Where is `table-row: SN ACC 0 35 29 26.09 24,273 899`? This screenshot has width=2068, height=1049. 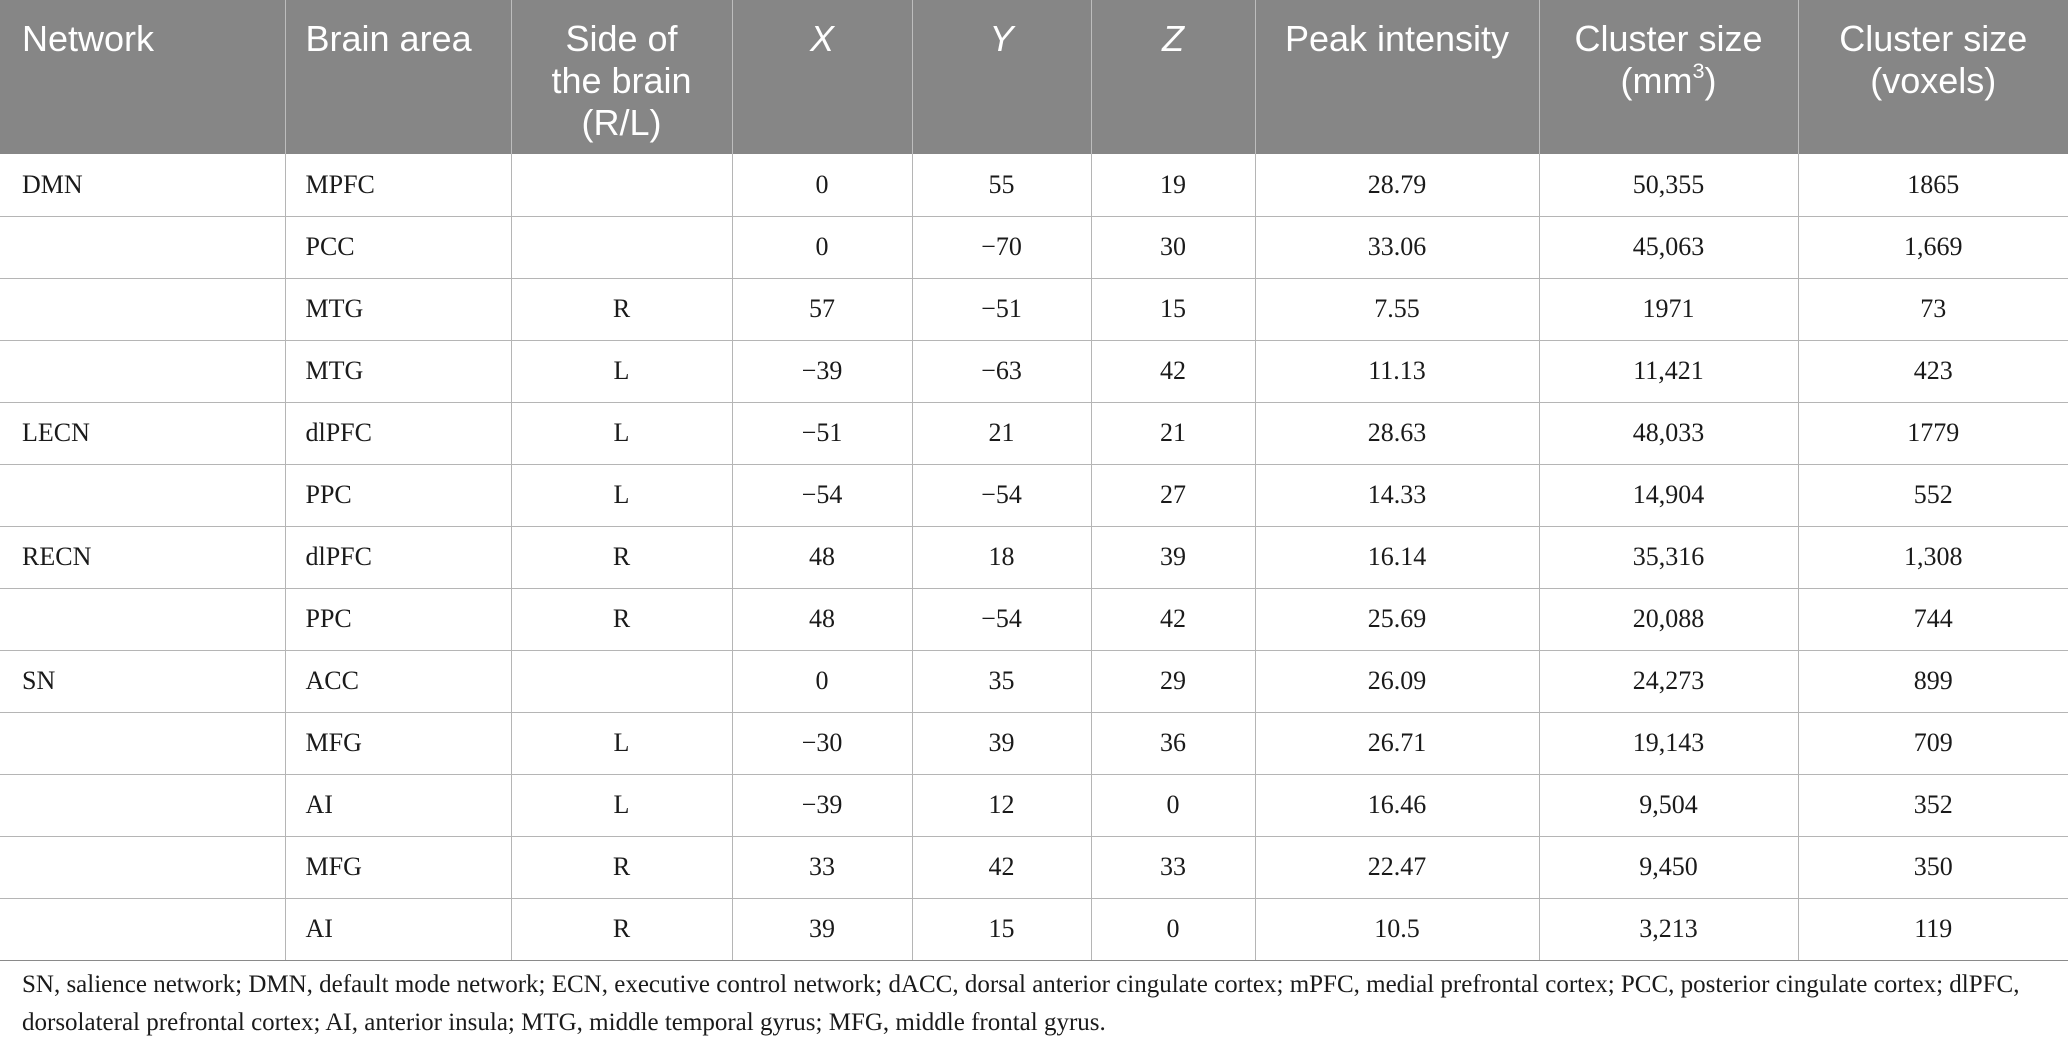 table-row: SN ACC 0 35 29 26.09 24,273 899 is located at coordinates (1034, 681).